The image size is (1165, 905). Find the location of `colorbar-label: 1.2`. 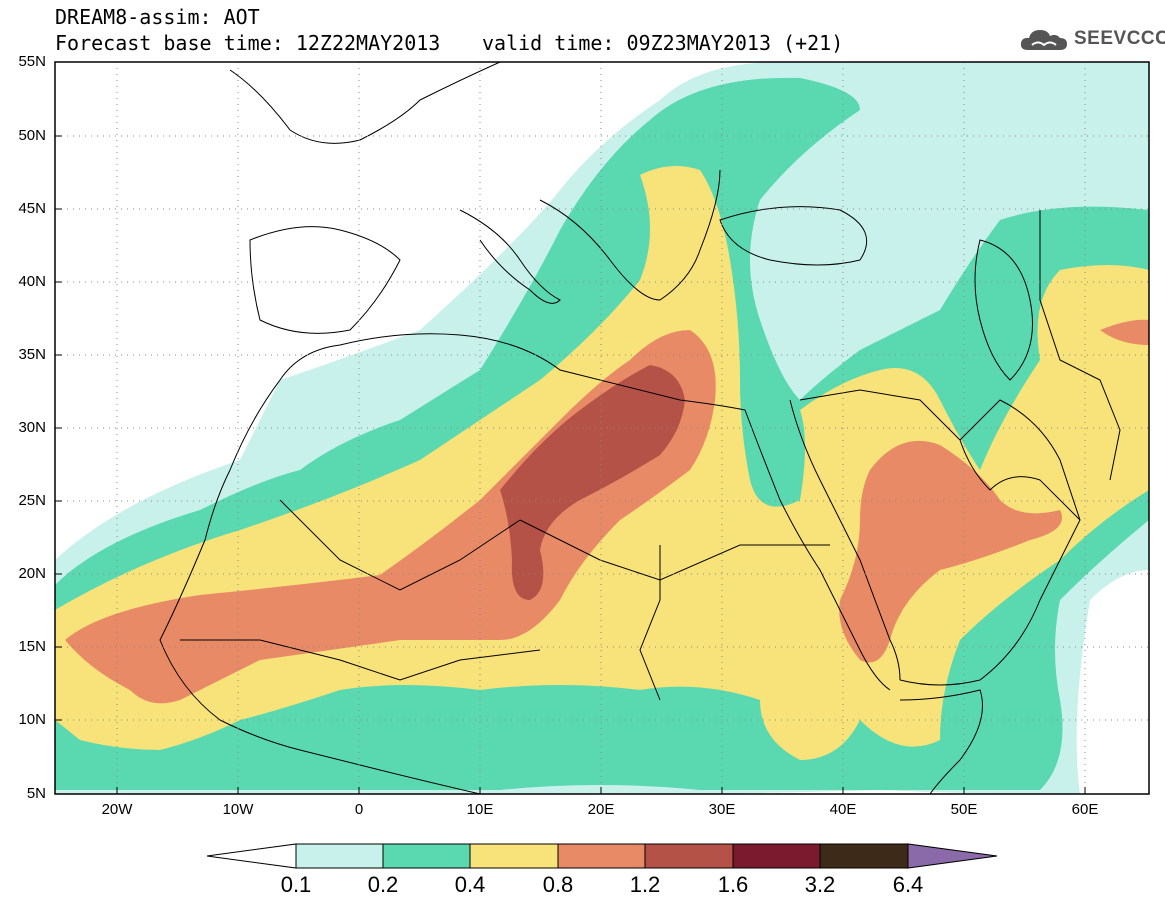

colorbar-label: 1.2 is located at coordinates (645, 884).